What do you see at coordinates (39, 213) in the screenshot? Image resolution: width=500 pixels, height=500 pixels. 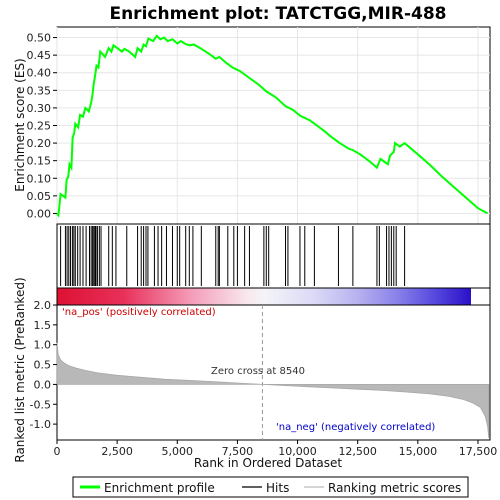 I see `es-y-tick-label: 0.00` at bounding box center [39, 213].